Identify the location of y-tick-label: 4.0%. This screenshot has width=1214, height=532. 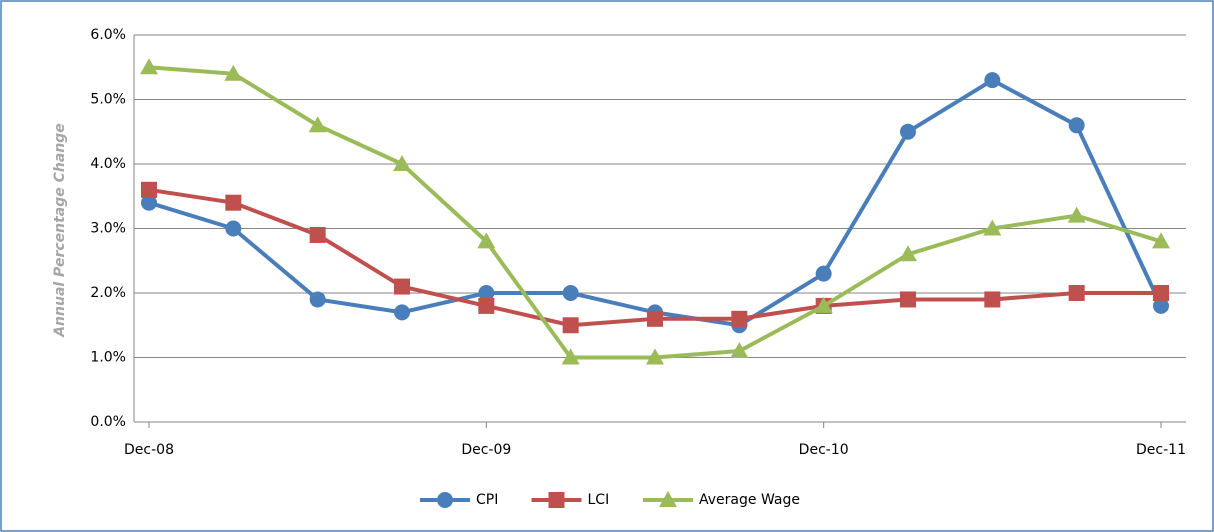
(108, 164).